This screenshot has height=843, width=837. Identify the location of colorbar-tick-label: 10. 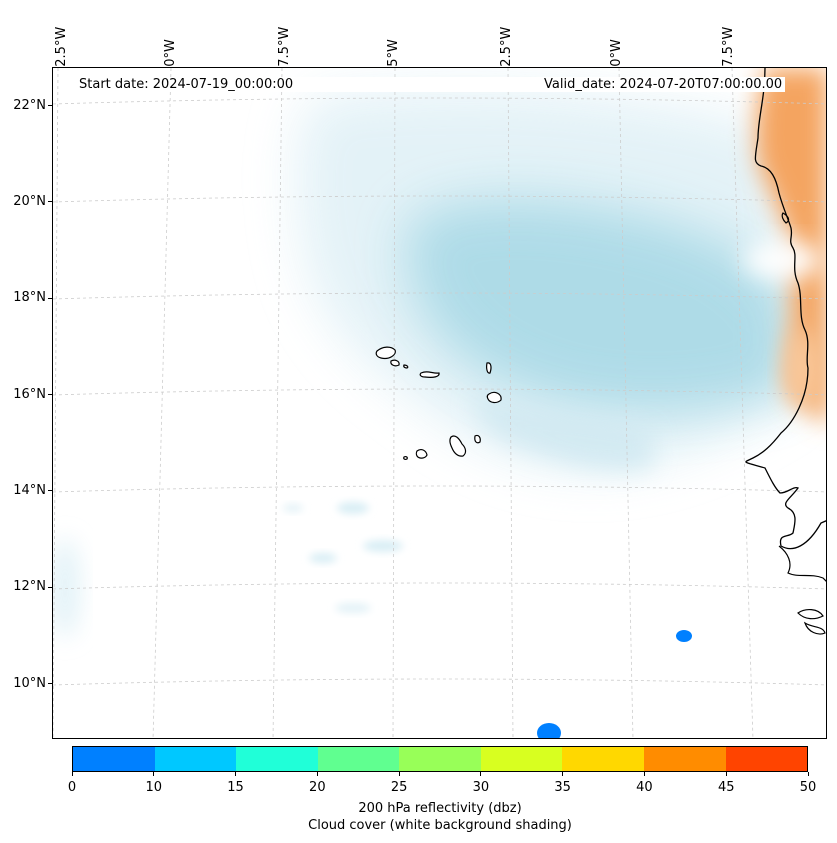
(154, 787).